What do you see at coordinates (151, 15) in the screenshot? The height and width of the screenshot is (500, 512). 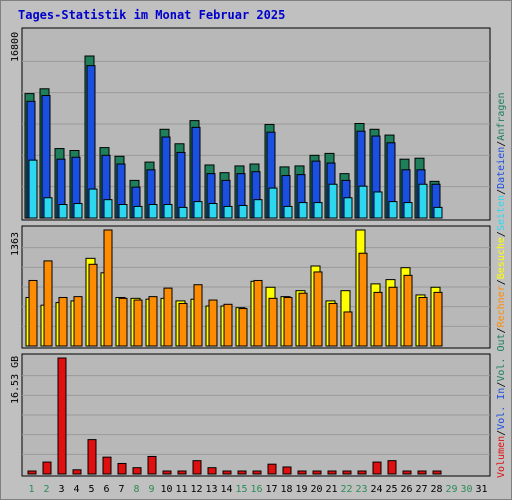 I see `chart-title: Tages-Statistik im Monat Februar 2025` at bounding box center [151, 15].